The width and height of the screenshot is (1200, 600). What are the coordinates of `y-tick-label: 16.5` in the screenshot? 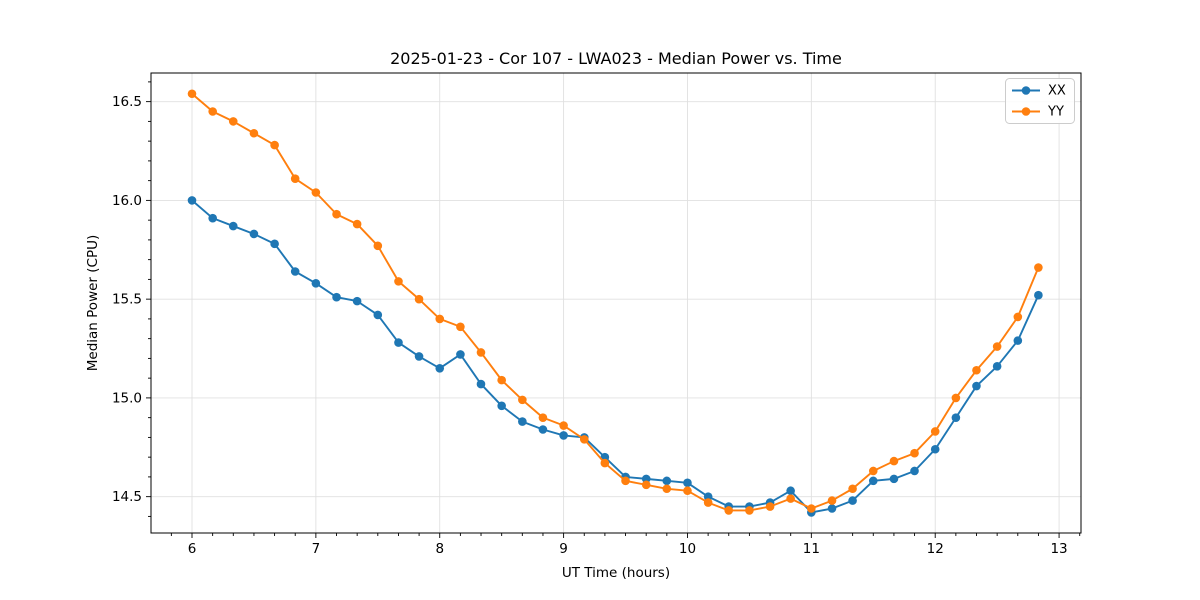 It's located at (127, 102).